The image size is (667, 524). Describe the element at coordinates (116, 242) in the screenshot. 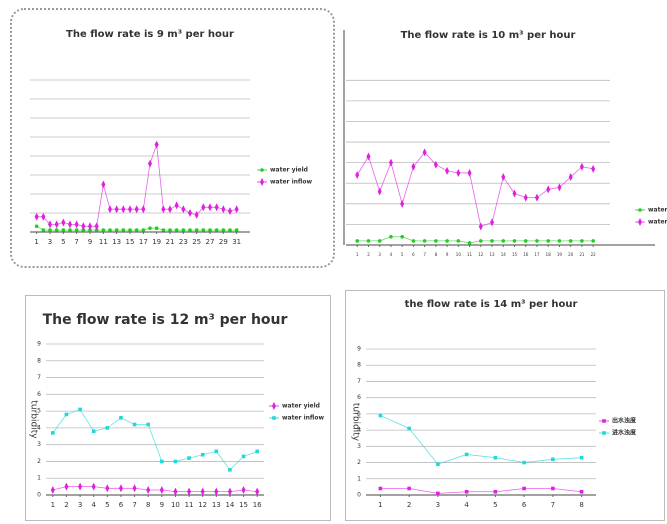

I see `x-tick-label: 13` at that location.